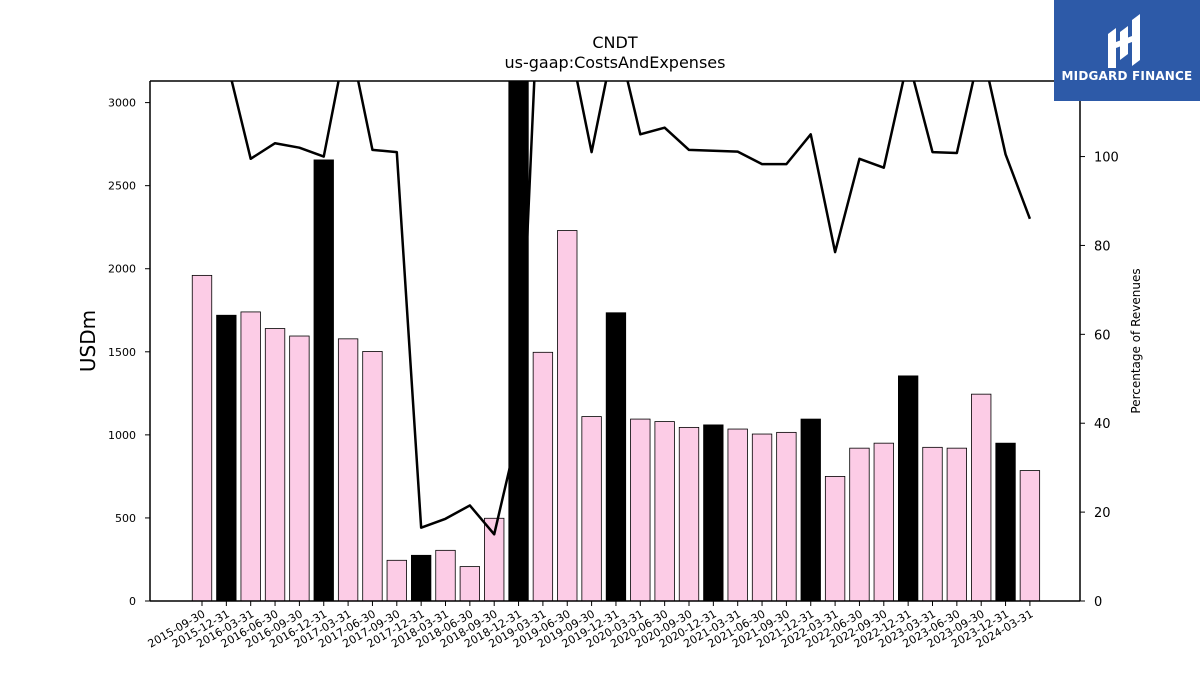  What do you see at coordinates (1102, 513) in the screenshot?
I see `y2-tick-label: 20` at bounding box center [1102, 513].